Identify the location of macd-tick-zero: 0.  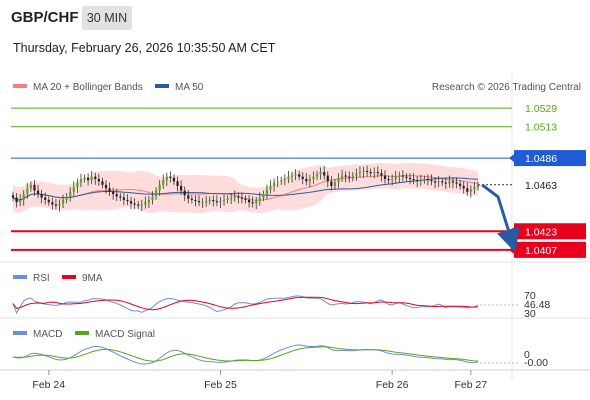
(527, 355).